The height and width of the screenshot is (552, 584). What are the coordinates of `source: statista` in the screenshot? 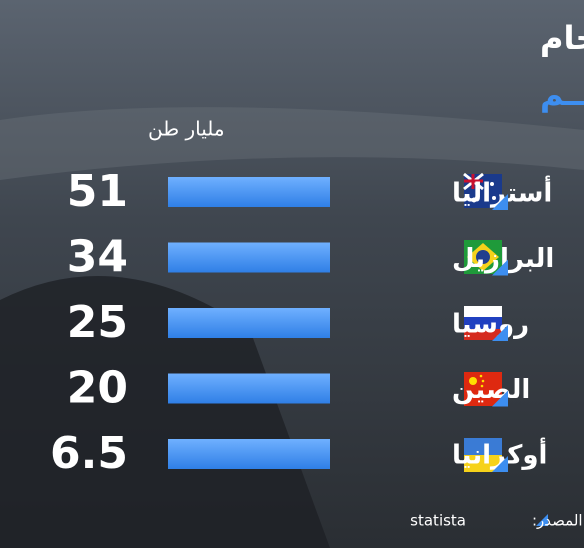 It's located at (438, 521).